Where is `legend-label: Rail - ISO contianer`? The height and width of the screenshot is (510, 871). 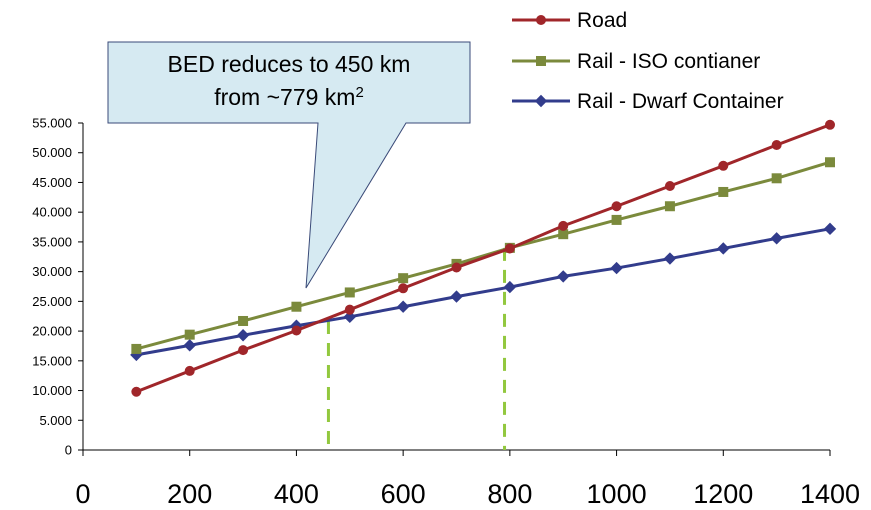 legend-label: Rail - ISO contianer is located at coordinates (668, 61).